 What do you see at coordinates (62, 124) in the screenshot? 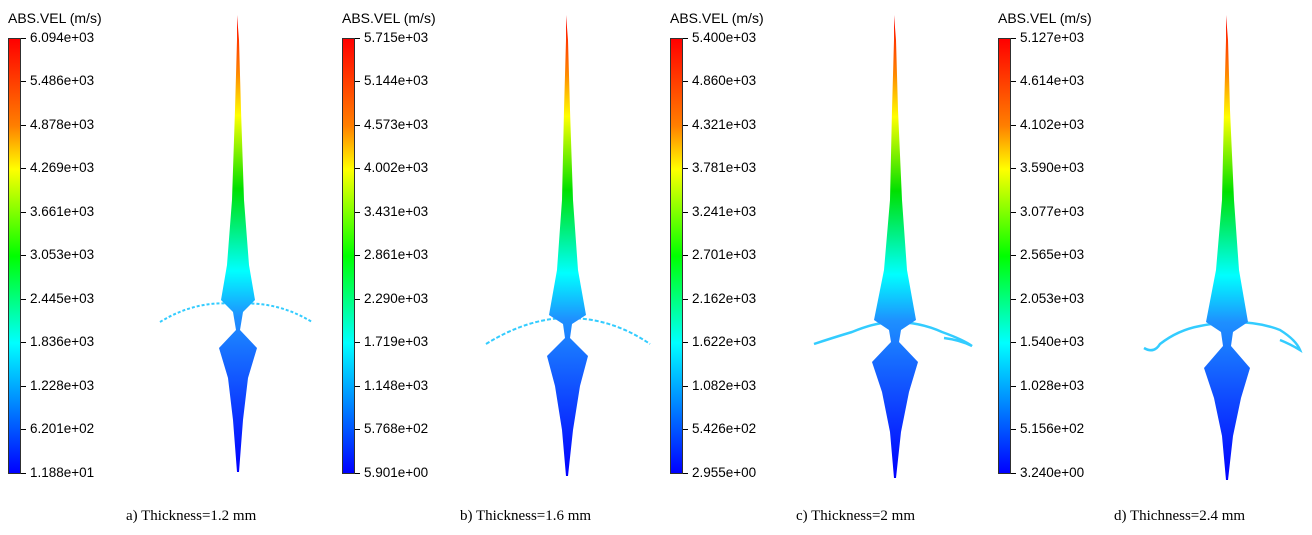
I see `tick-label: 4.878e+03` at bounding box center [62, 124].